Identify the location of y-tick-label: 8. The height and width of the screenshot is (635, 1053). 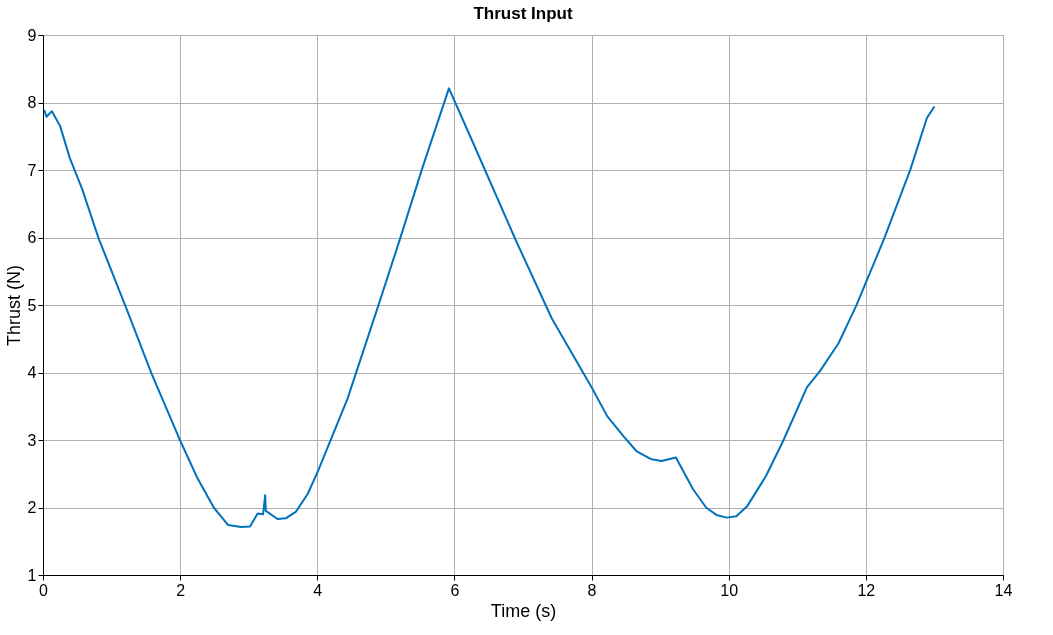
(32, 102).